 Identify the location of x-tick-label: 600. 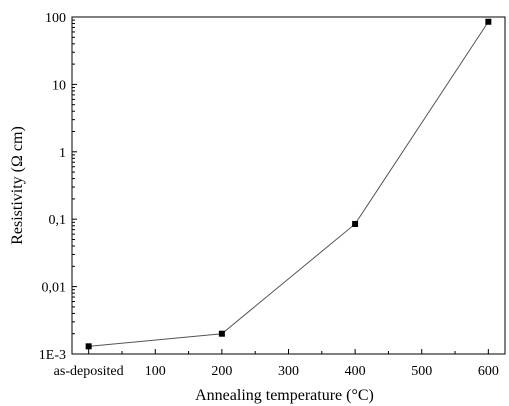
(488, 371).